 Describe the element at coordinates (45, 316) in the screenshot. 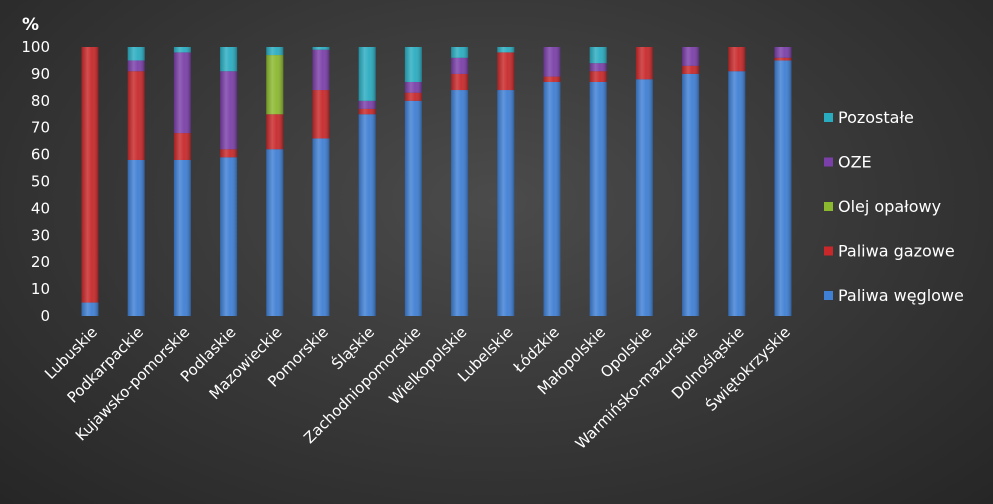

I see `y-tick-label: 0` at that location.